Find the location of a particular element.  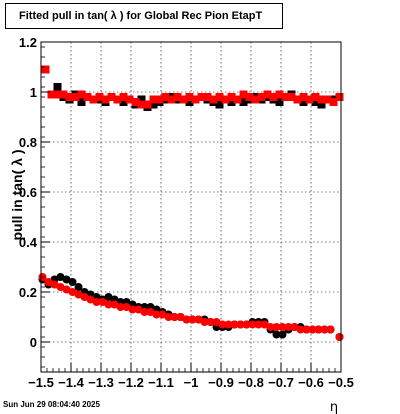

x-axis-label: η is located at coordinates (334, 407).